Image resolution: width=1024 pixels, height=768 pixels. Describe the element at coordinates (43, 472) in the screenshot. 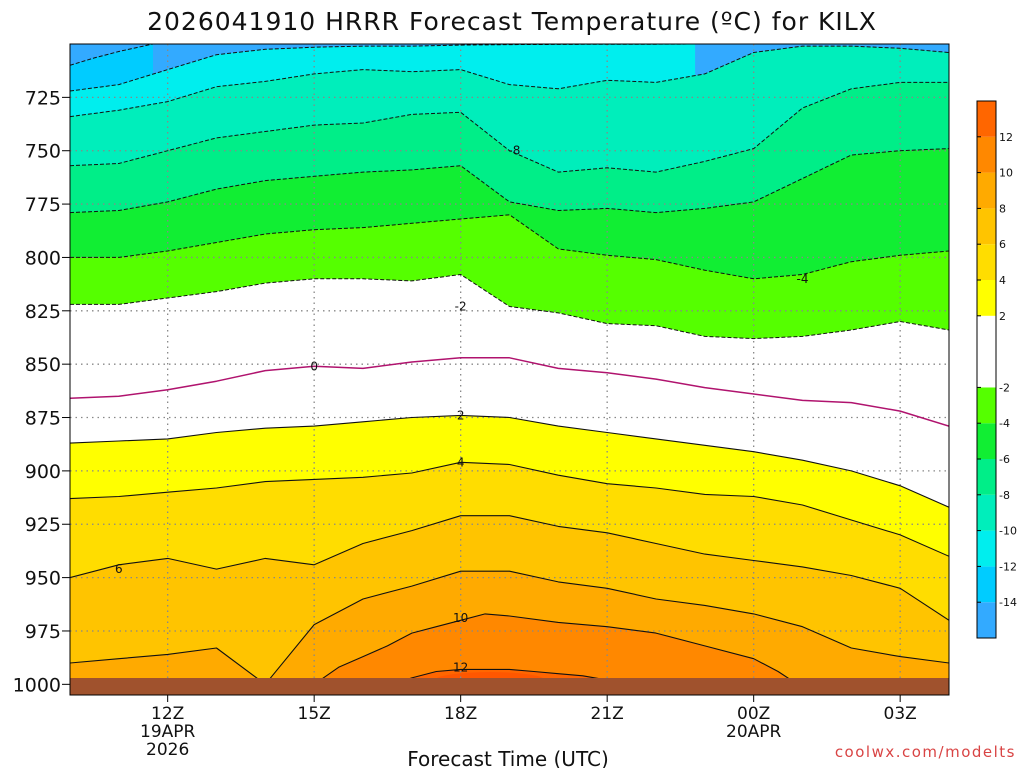

I see `y-tick-label-900: 900` at that location.